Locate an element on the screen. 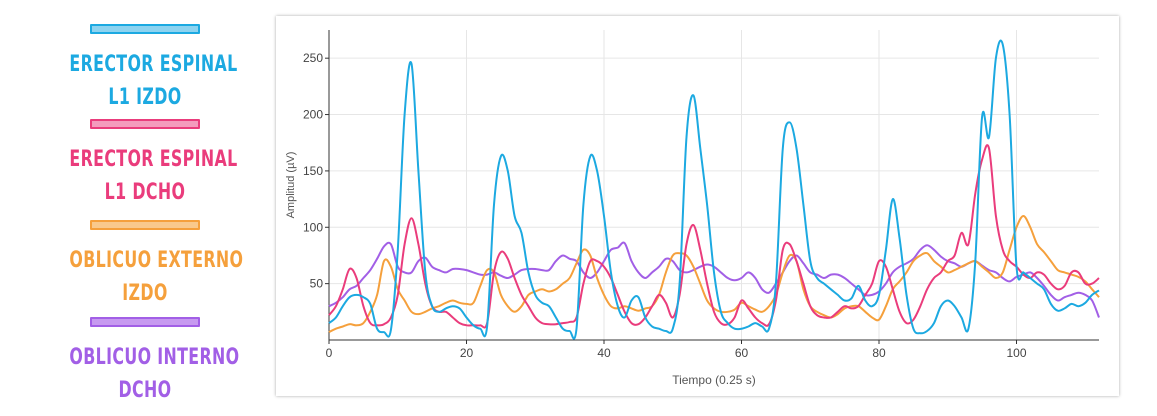 Image resolution: width=1157 pixels, height=416 pixels. x-tick-label: 20 is located at coordinates (467, 353).